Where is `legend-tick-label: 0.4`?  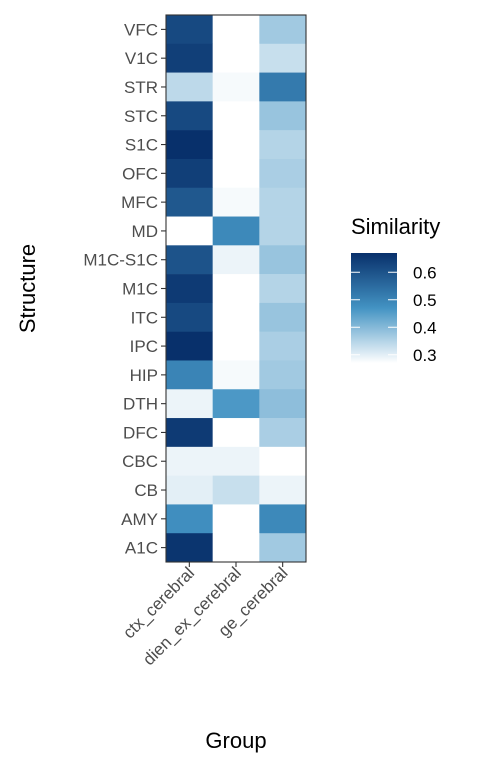 legend-tick-label: 0.4 is located at coordinates (425, 327).